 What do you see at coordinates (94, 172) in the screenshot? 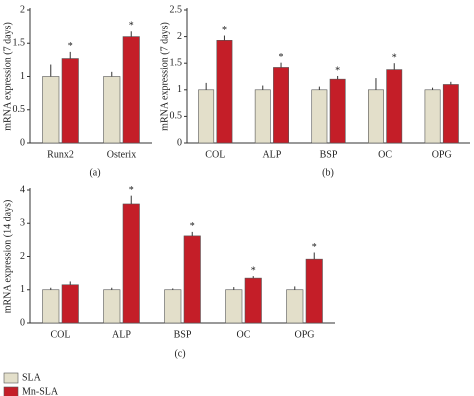
I see `panel-label: (a)` at bounding box center [94, 172].